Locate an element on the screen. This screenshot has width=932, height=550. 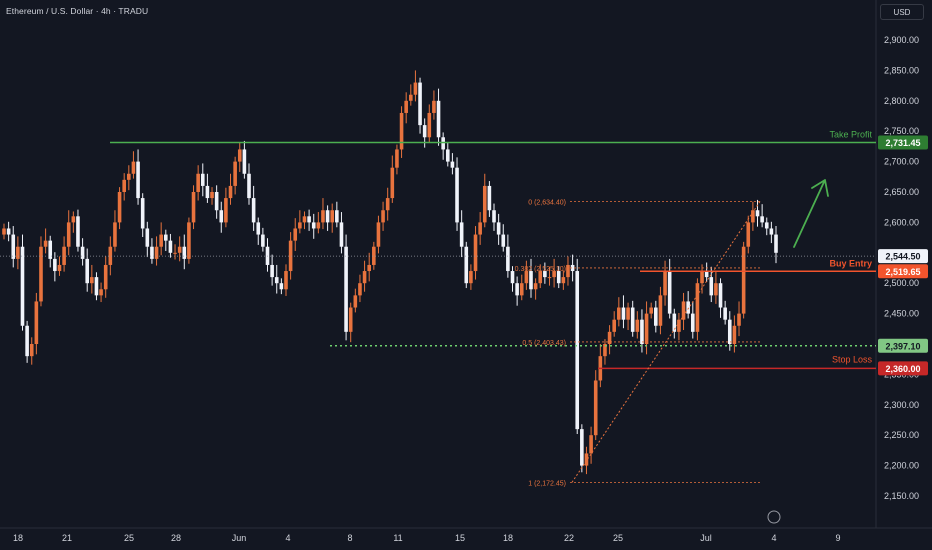
time-tick-label: Jun is located at coordinates (239, 538).